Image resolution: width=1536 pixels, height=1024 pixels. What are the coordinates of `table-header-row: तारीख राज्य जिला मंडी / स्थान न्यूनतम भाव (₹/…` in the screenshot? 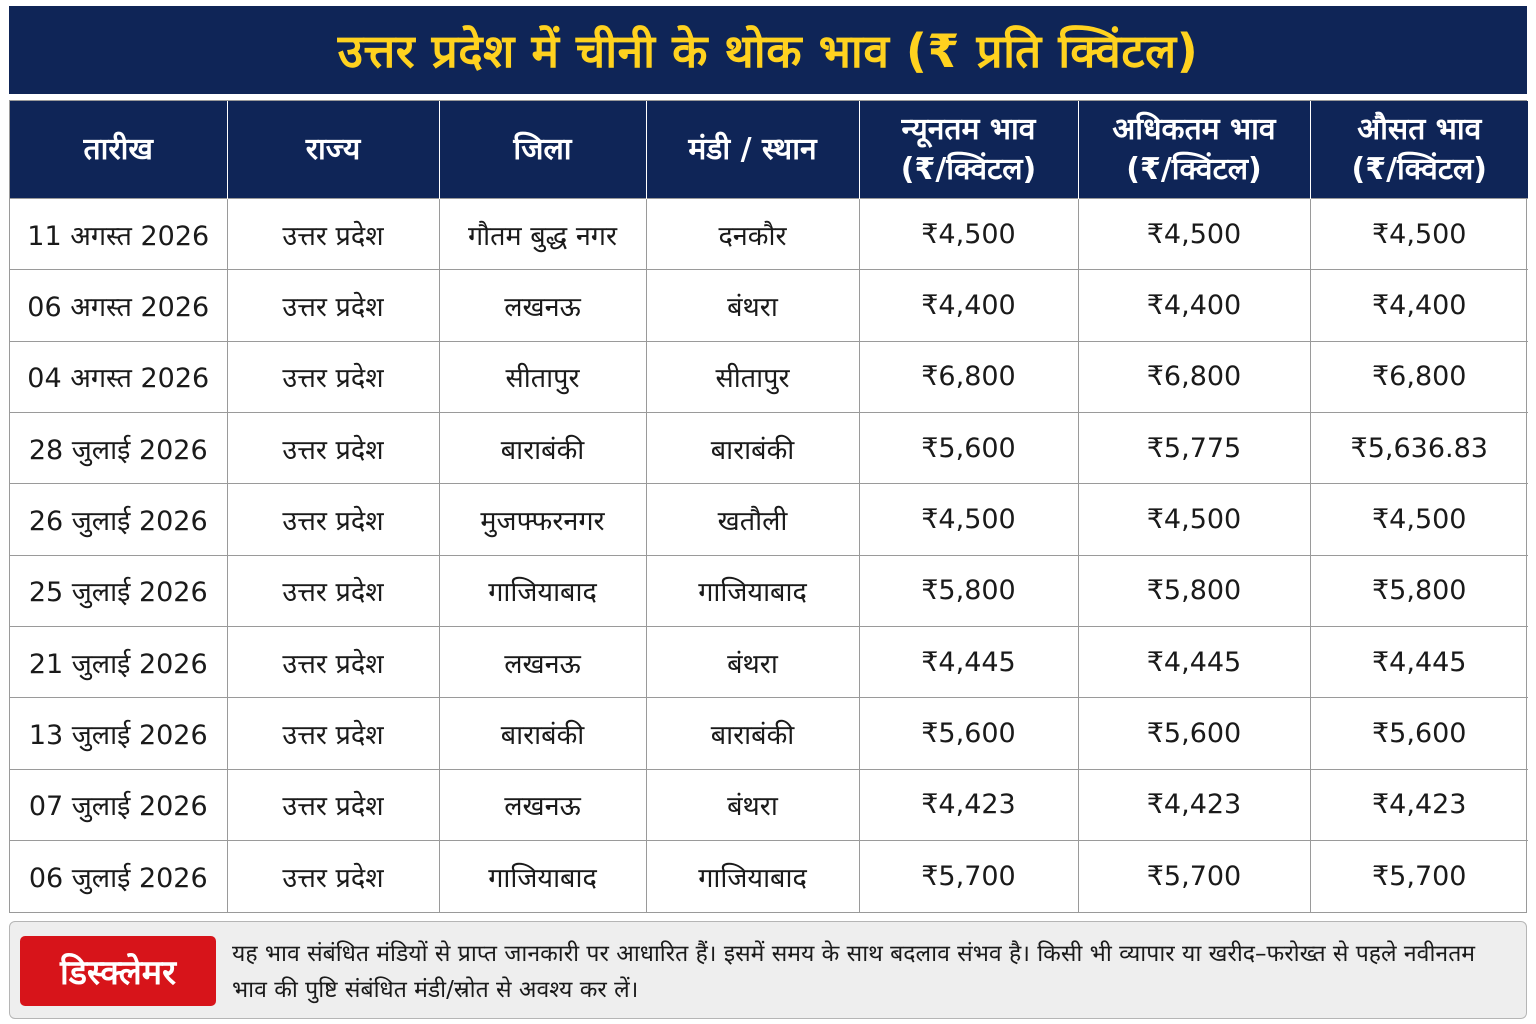 It's located at (769, 150).